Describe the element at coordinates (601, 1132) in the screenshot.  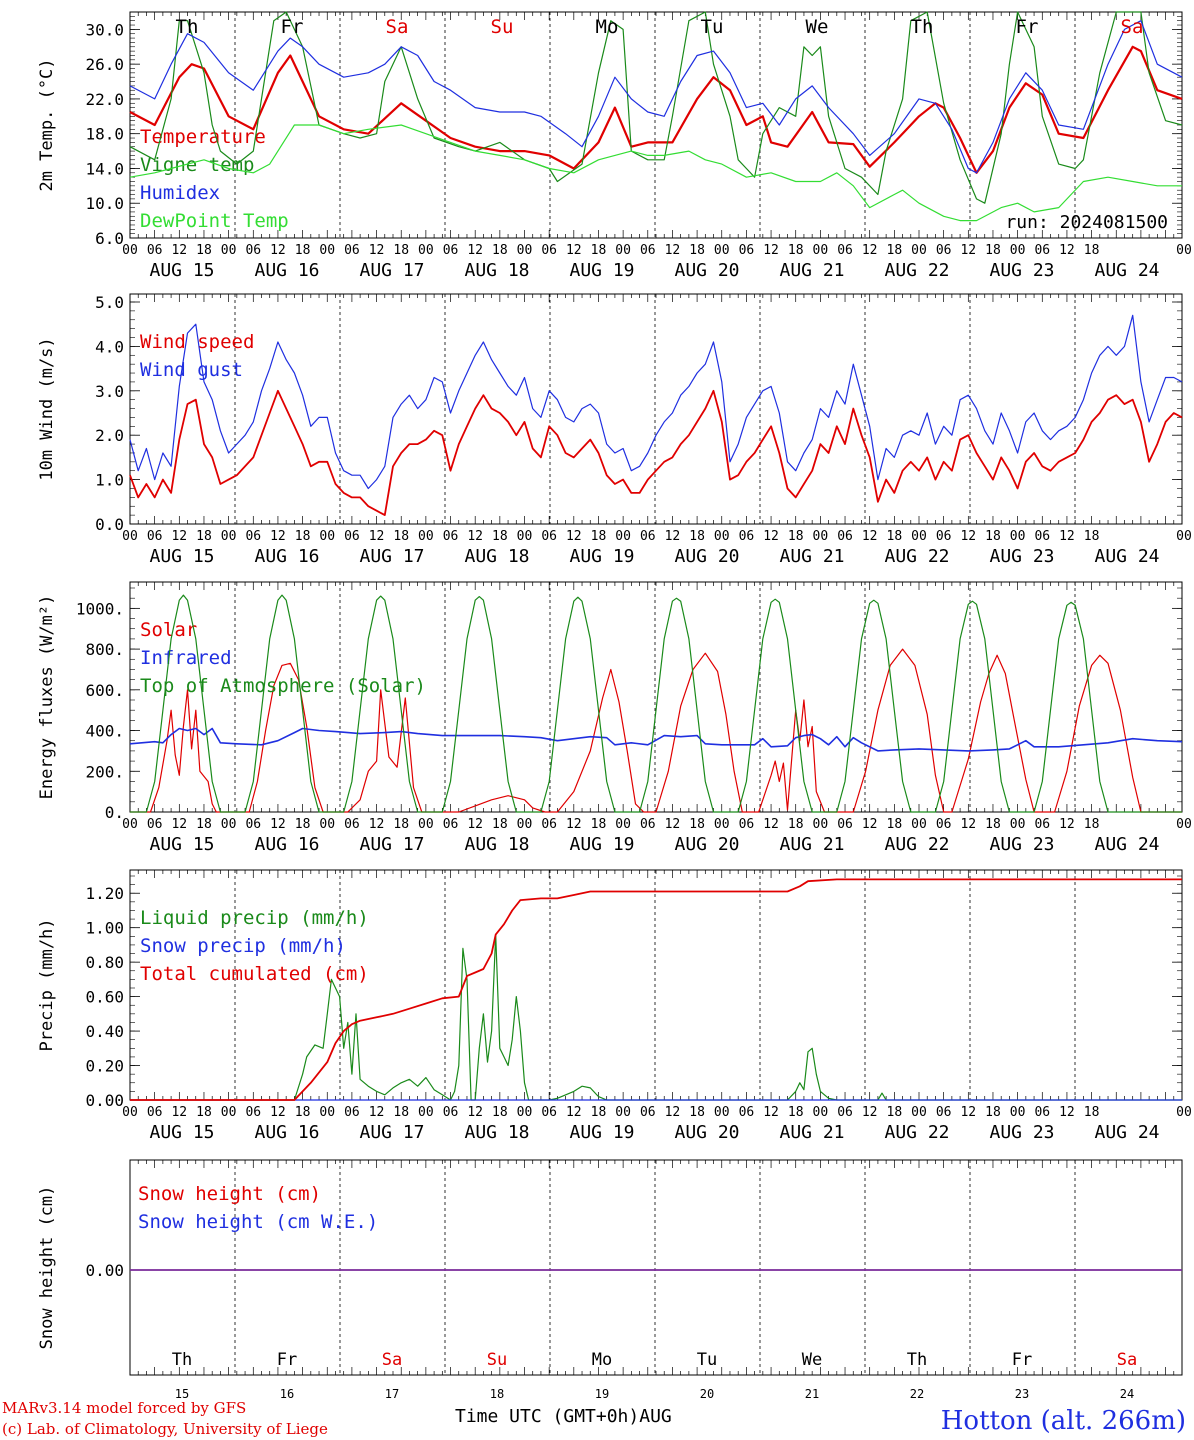
I see `x-date-label: AUG 19` at that location.